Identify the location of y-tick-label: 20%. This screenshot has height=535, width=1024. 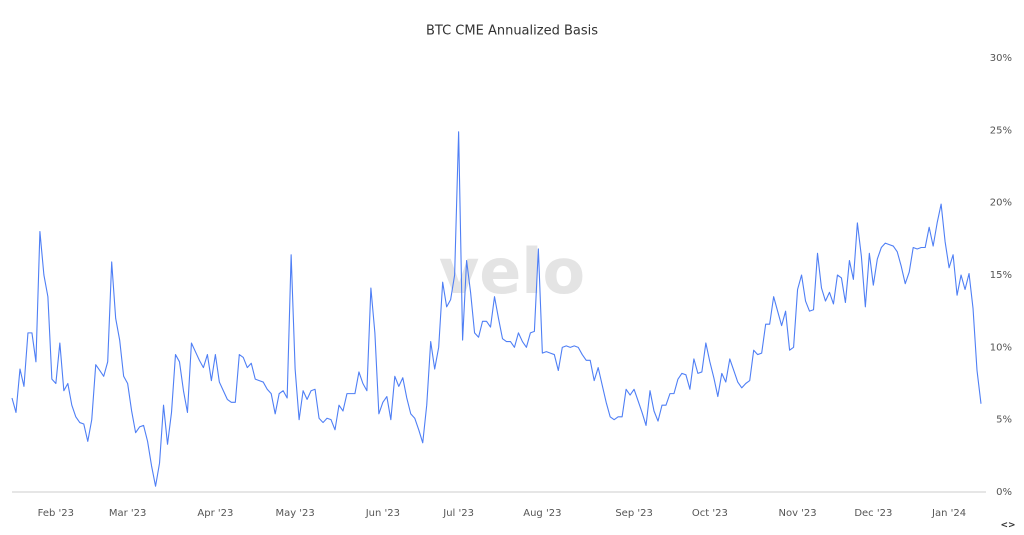
(1001, 203).